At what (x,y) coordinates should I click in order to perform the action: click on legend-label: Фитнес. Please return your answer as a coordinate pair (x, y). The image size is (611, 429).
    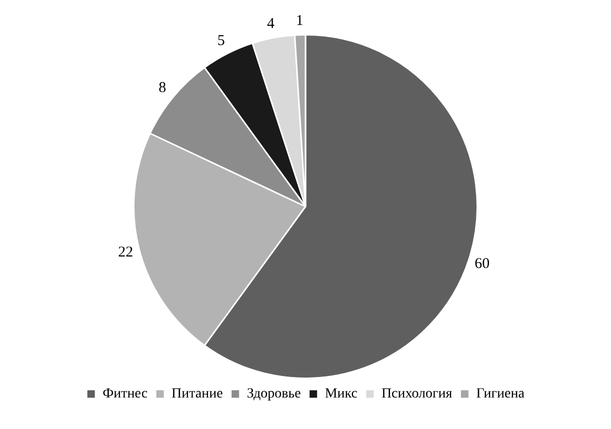
    Looking at the image, I should click on (125, 394).